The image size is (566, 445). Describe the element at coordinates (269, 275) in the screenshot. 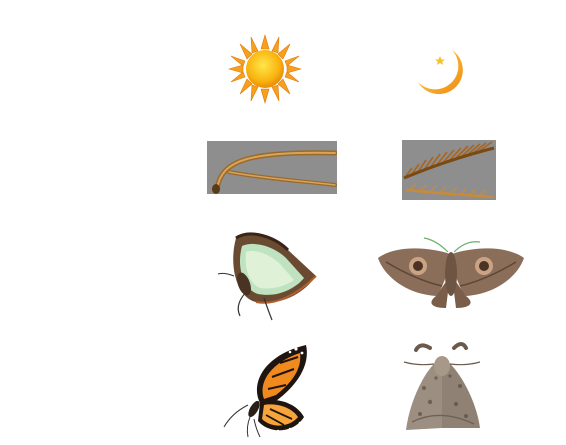

I see `butterfly-wings-folded-photo` at that location.